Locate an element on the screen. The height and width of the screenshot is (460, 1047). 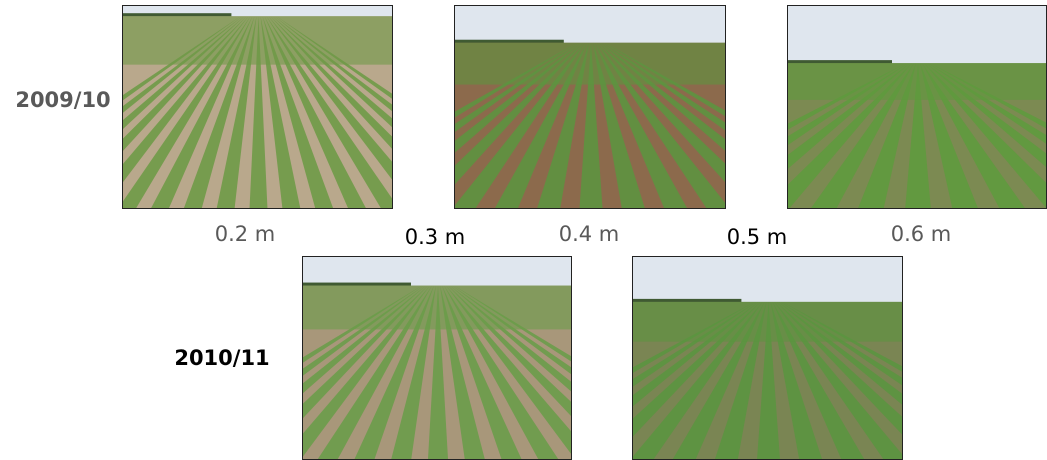
row-label: 2010/11 is located at coordinates (222, 358).